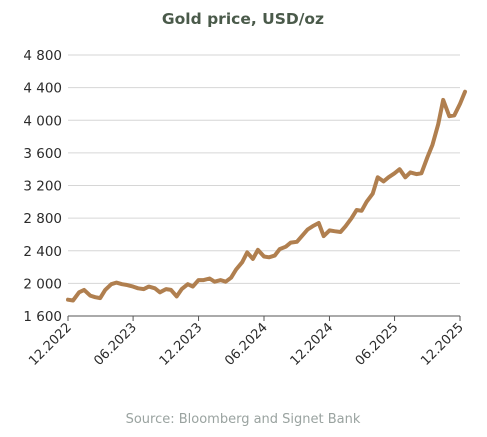 The width and height of the screenshot is (487, 437). What do you see at coordinates (42, 317) in the screenshot?
I see `y-tick-label: 1 600` at bounding box center [42, 317].